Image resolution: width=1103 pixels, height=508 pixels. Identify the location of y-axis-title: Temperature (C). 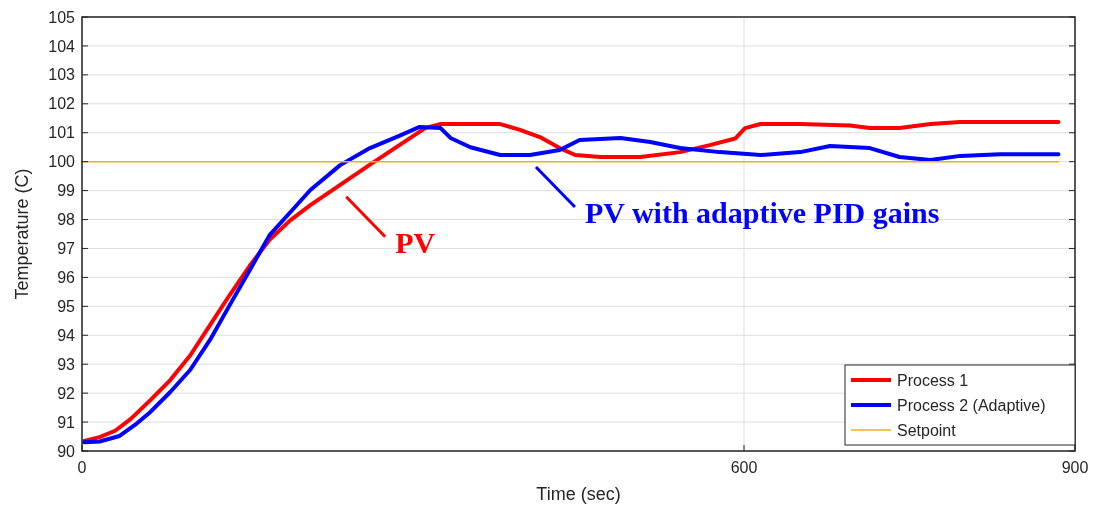
(22, 234).